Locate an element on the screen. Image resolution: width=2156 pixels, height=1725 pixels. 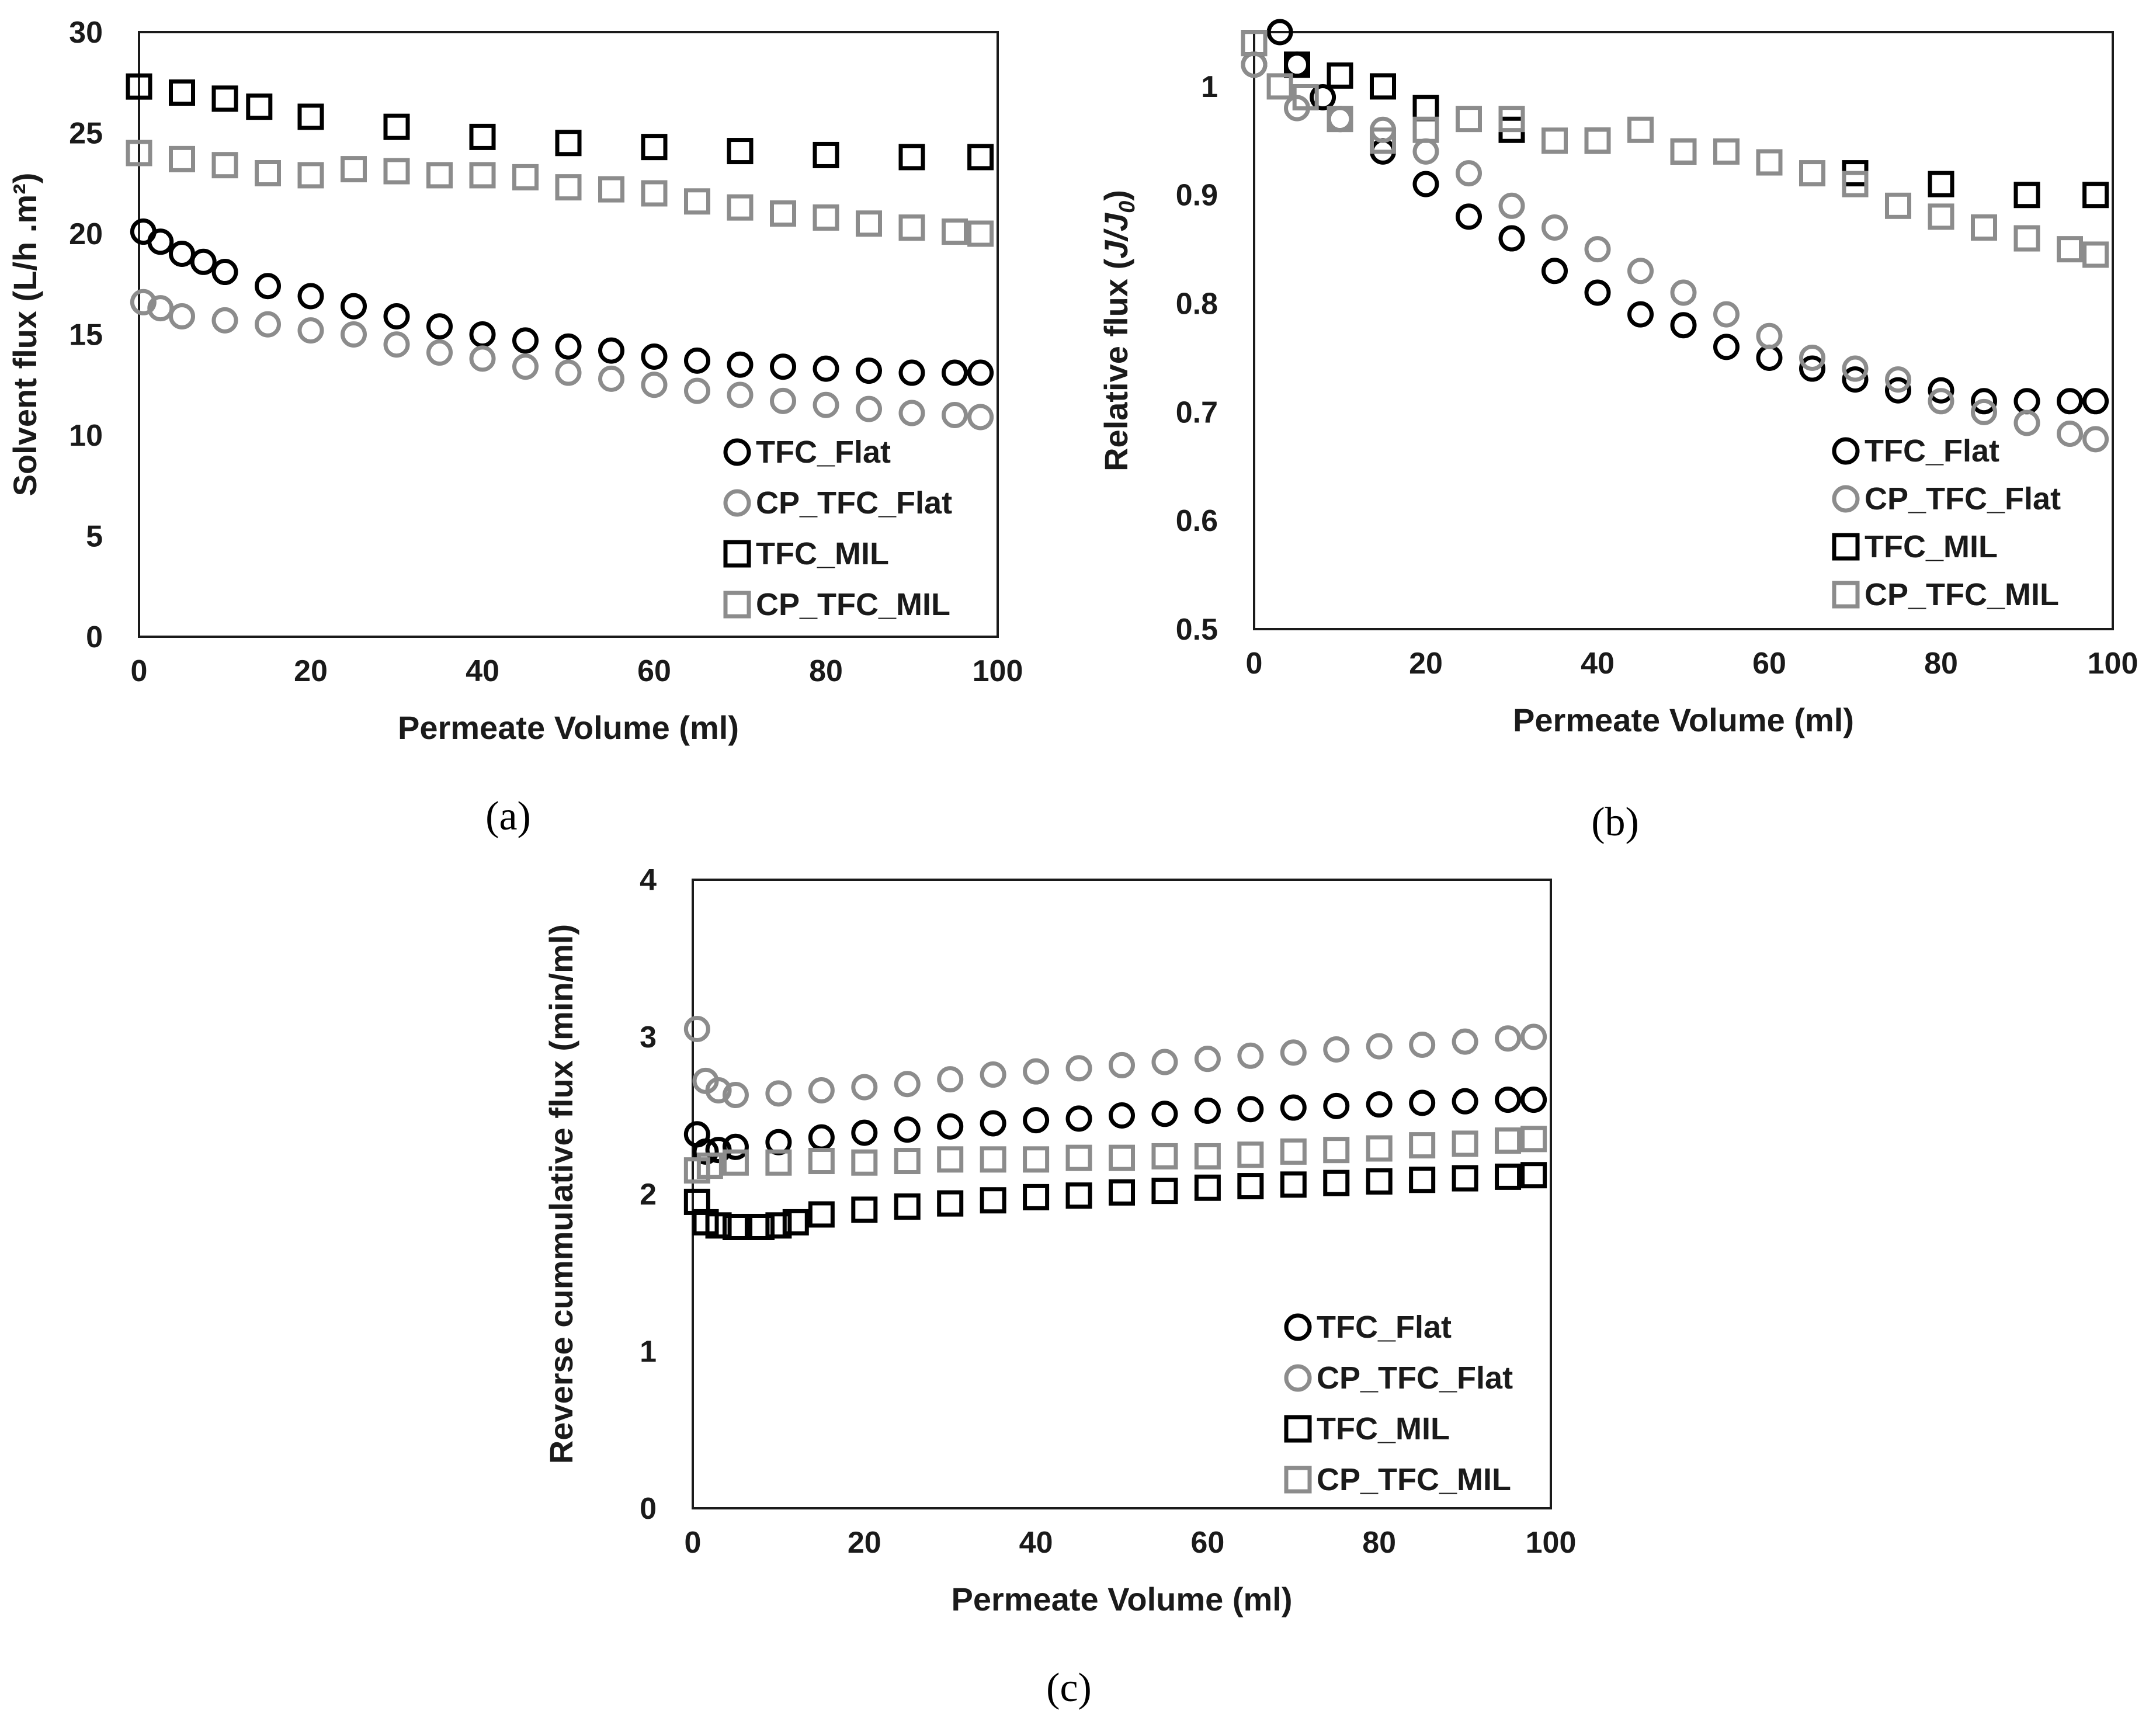
x-tick-label: 100 is located at coordinates (998, 671).